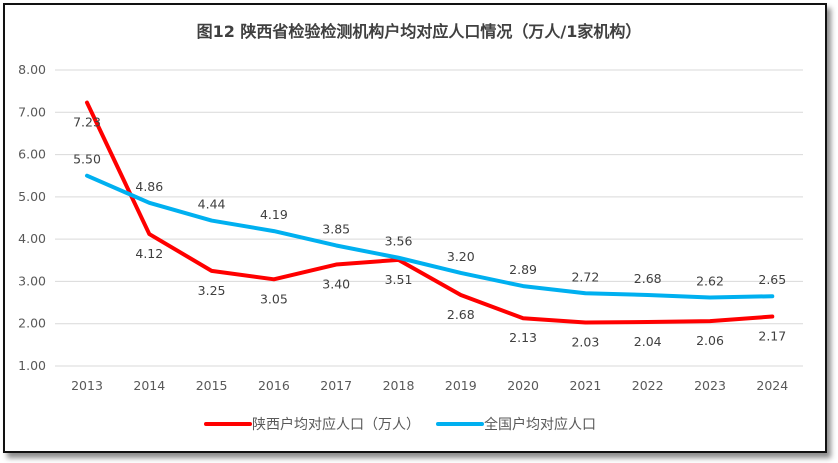  I want to click on data-label: 3.05, so click(274, 298).